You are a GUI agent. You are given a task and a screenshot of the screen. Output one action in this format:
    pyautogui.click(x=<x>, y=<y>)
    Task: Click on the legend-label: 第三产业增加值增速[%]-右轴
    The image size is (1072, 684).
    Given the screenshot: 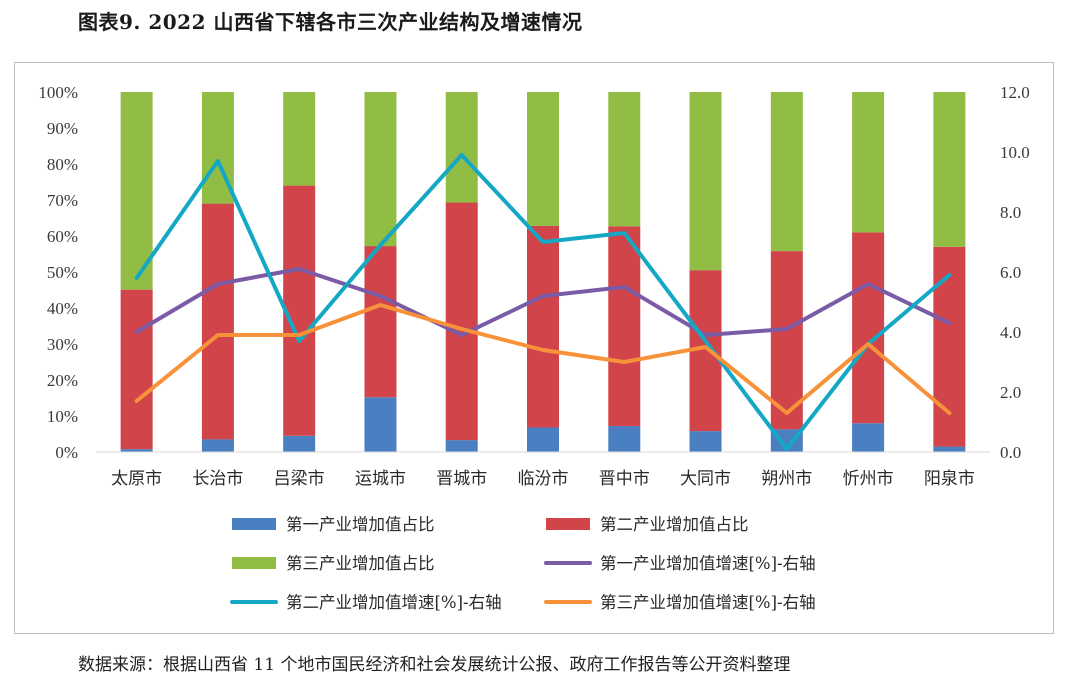 What is the action you would take?
    pyautogui.click(x=708, y=602)
    